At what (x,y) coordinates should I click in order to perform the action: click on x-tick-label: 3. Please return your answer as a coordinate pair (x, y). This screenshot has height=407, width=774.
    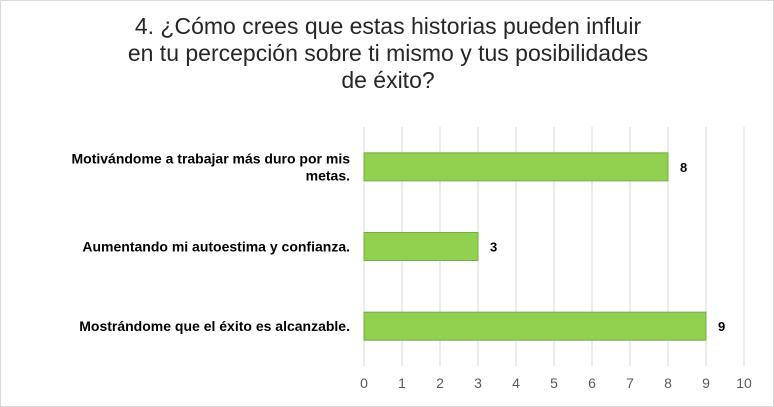
    Looking at the image, I should click on (478, 383).